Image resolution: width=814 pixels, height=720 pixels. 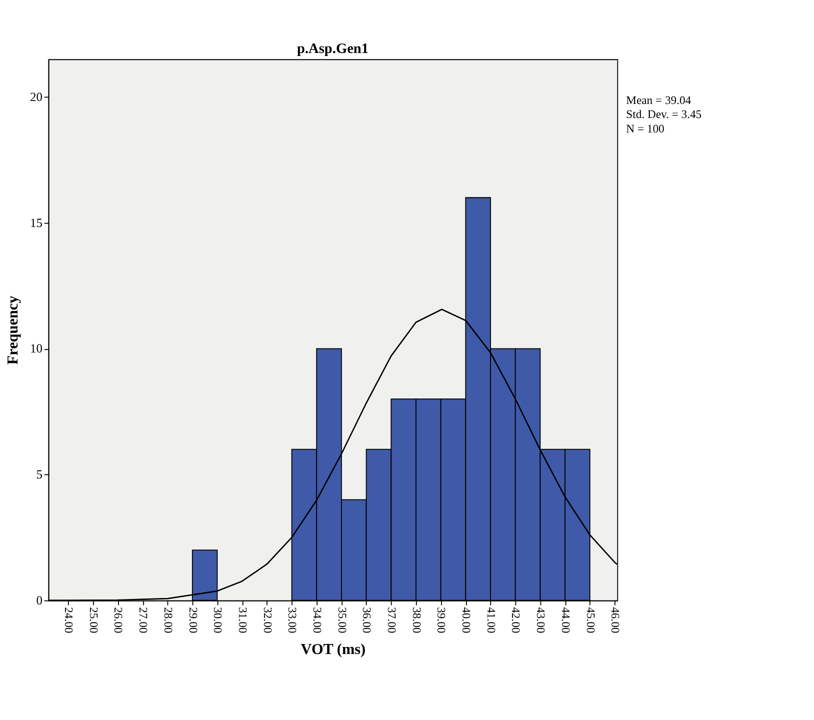 What do you see at coordinates (391, 620) in the screenshot?
I see `x-tick-label: 37.00` at bounding box center [391, 620].